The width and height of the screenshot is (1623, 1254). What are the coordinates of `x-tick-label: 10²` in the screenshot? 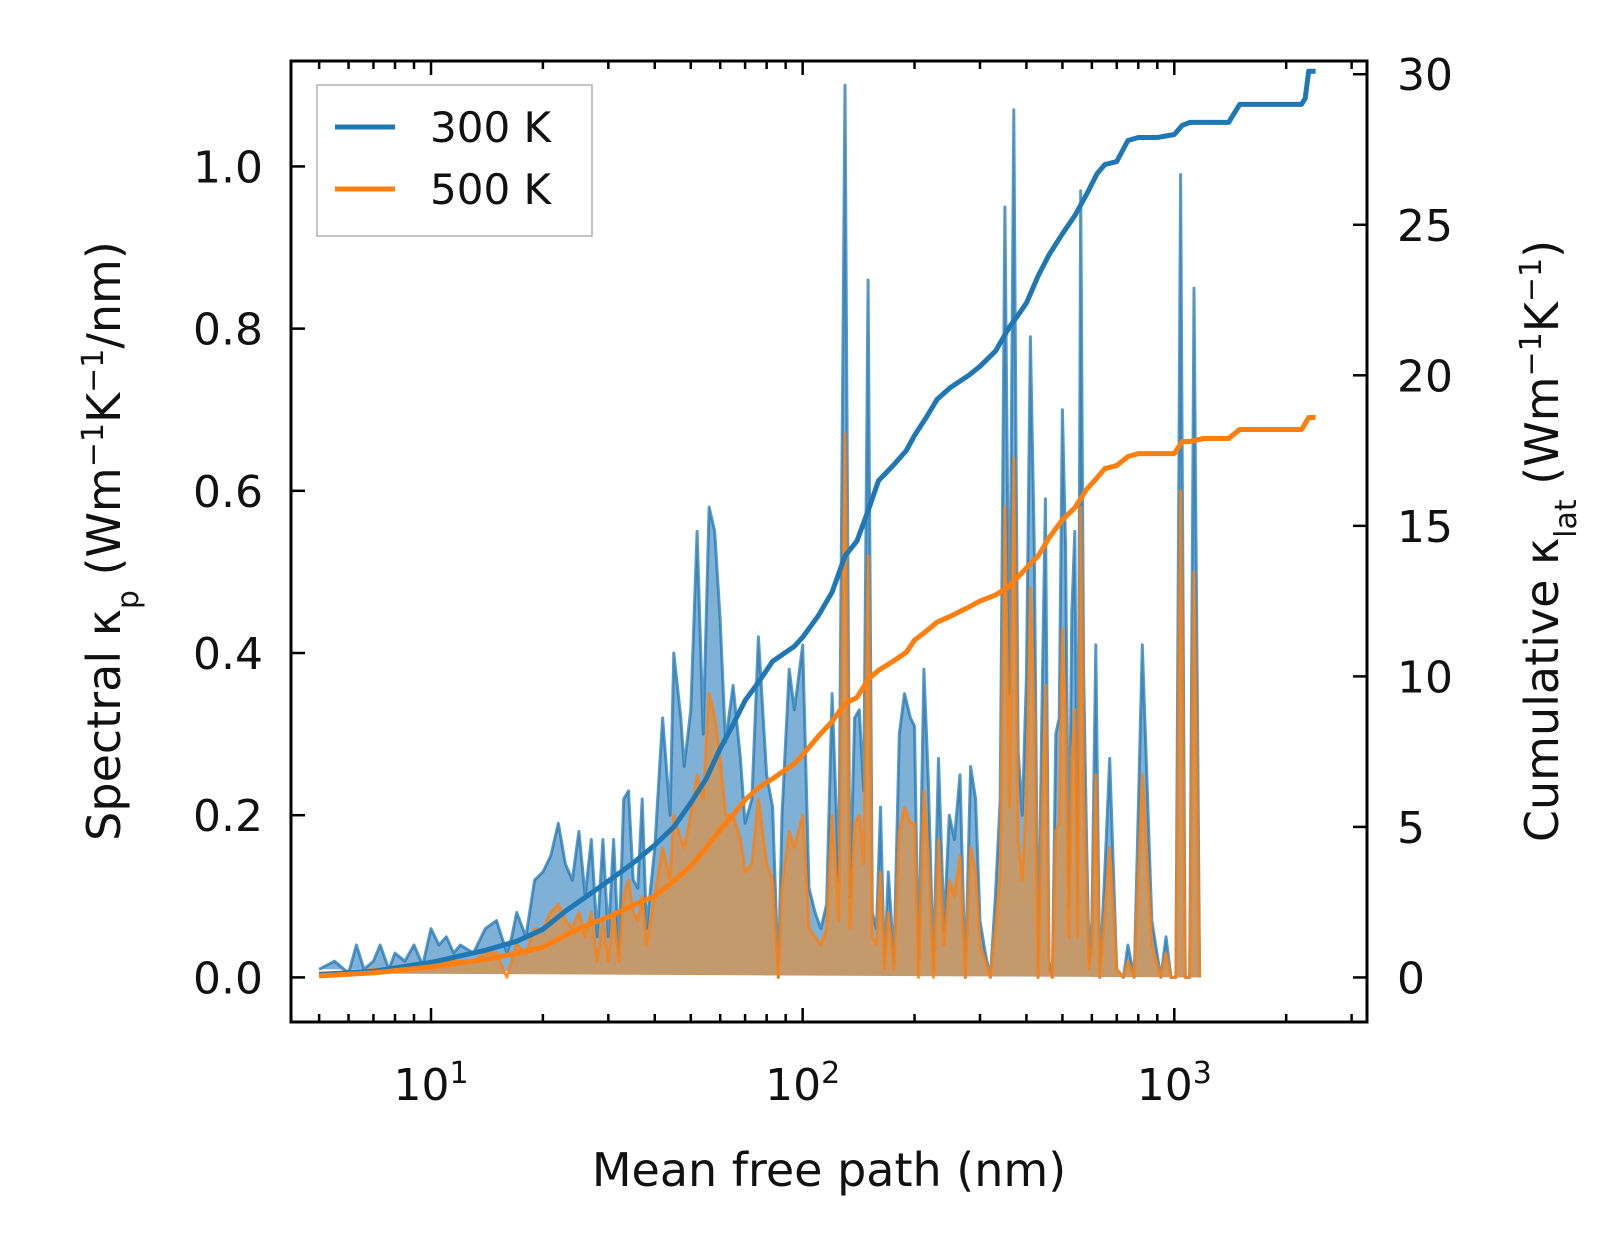 It's located at (802, 1084).